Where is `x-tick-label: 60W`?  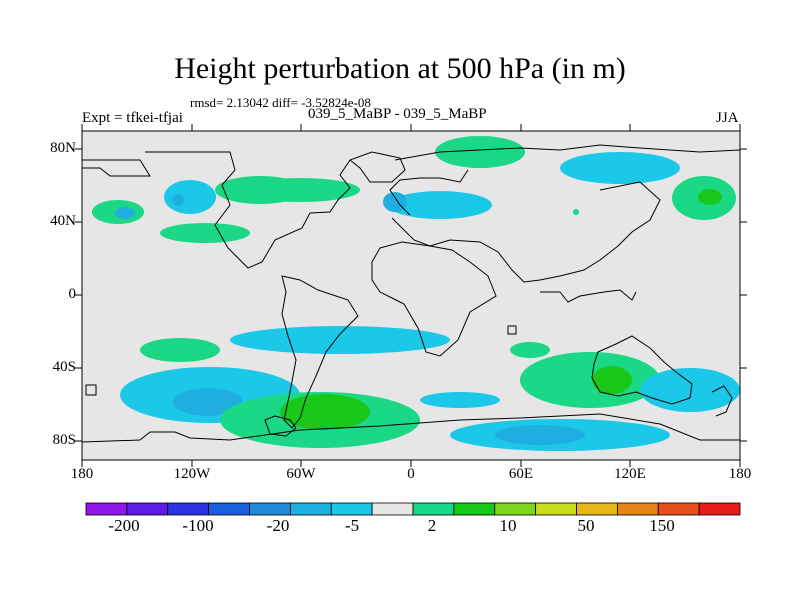 x-tick-label: 60W is located at coordinates (301, 474).